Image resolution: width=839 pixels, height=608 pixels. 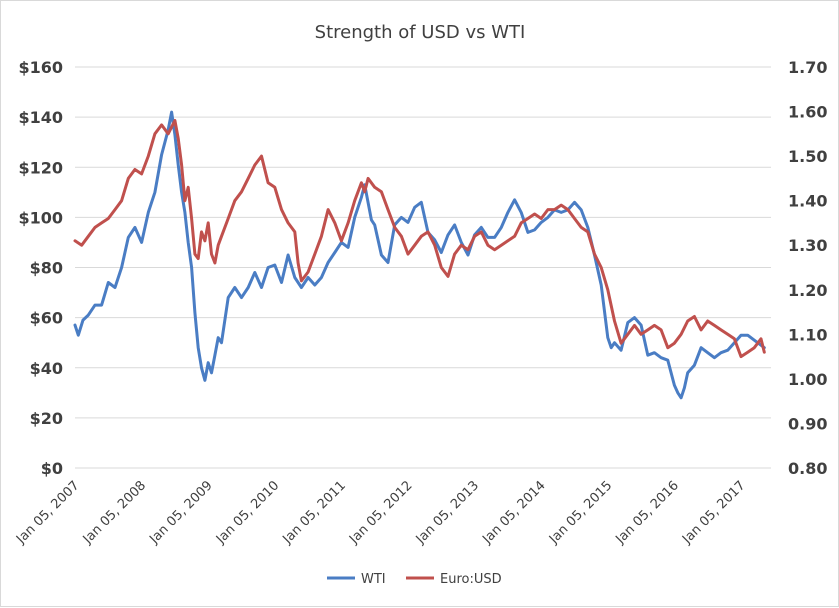 I want to click on y-right-tick-label: 1.70, so click(x=807, y=67).